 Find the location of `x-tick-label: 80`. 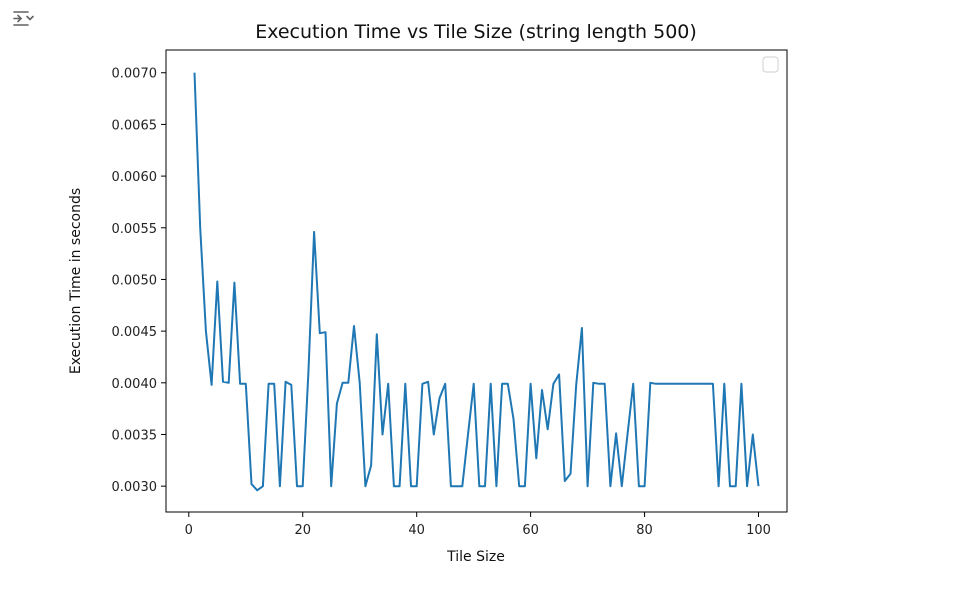

x-tick-label: 80 is located at coordinates (644, 530).